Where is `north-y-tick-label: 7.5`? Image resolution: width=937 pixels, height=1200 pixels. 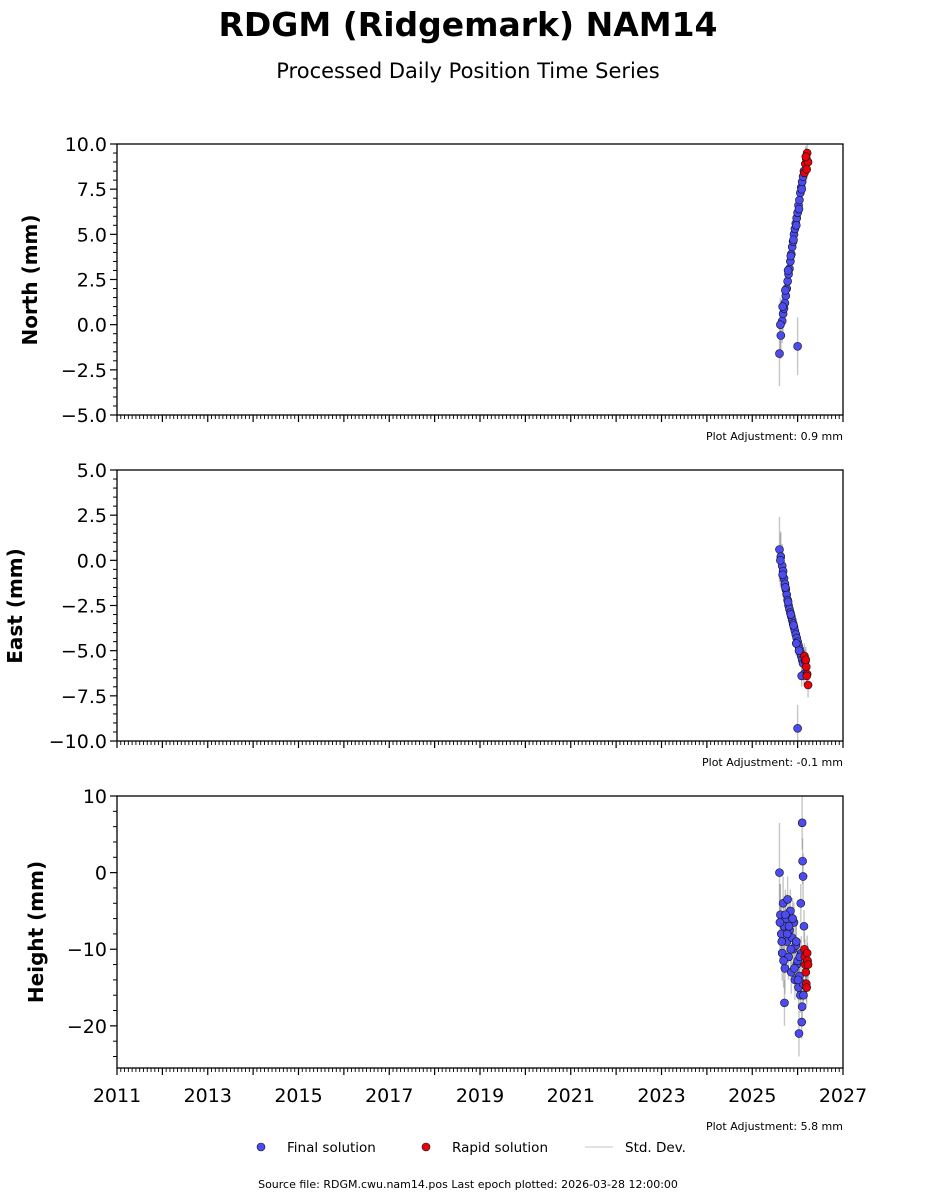 north-y-tick-label: 7.5 is located at coordinates (92, 190).